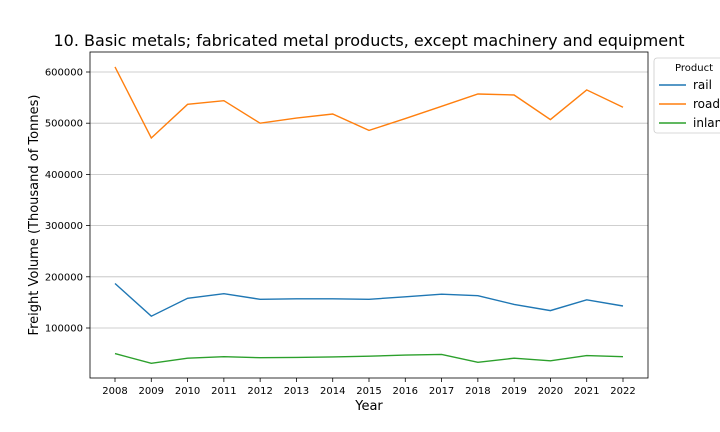 The height and width of the screenshot is (432, 720). I want to click on legend-label-rail: rail, so click(702, 85).